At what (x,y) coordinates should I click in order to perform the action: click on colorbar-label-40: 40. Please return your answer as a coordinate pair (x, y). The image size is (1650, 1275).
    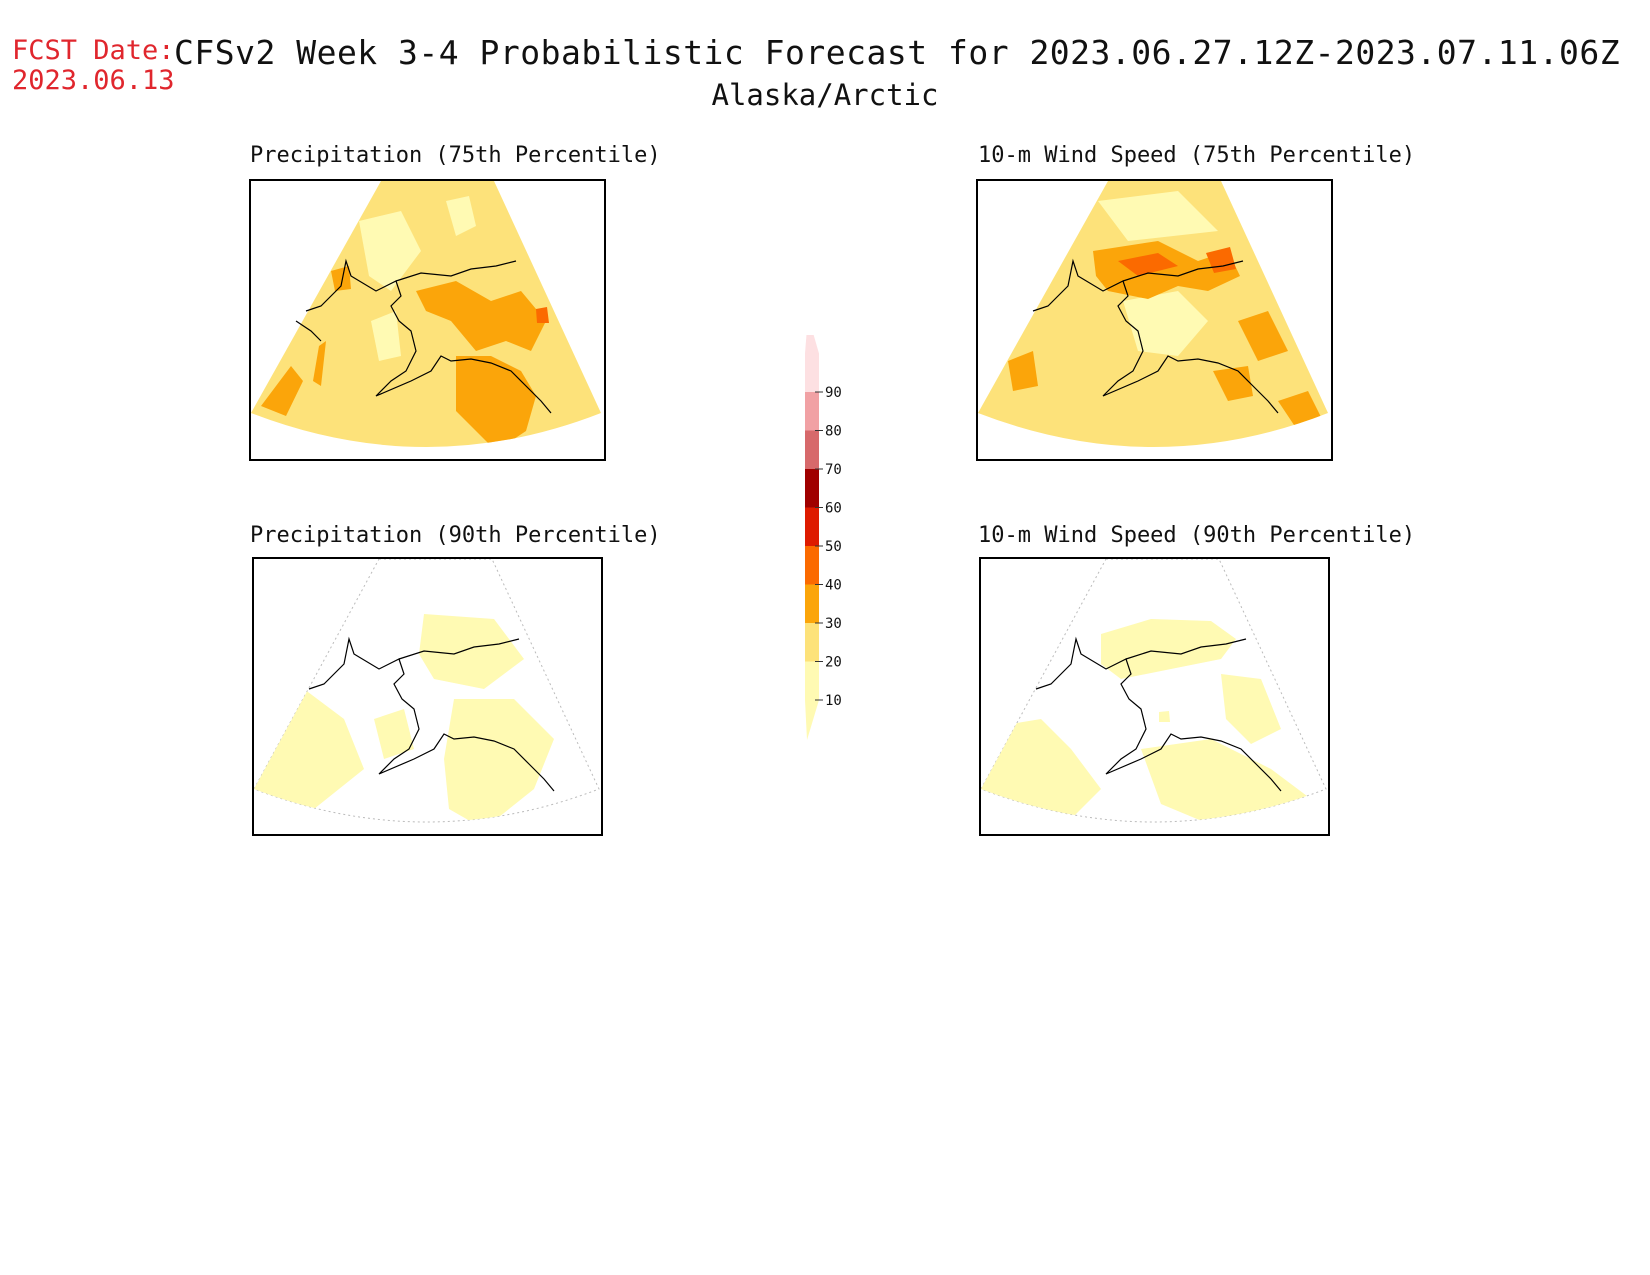
    Looking at the image, I should click on (833, 586).